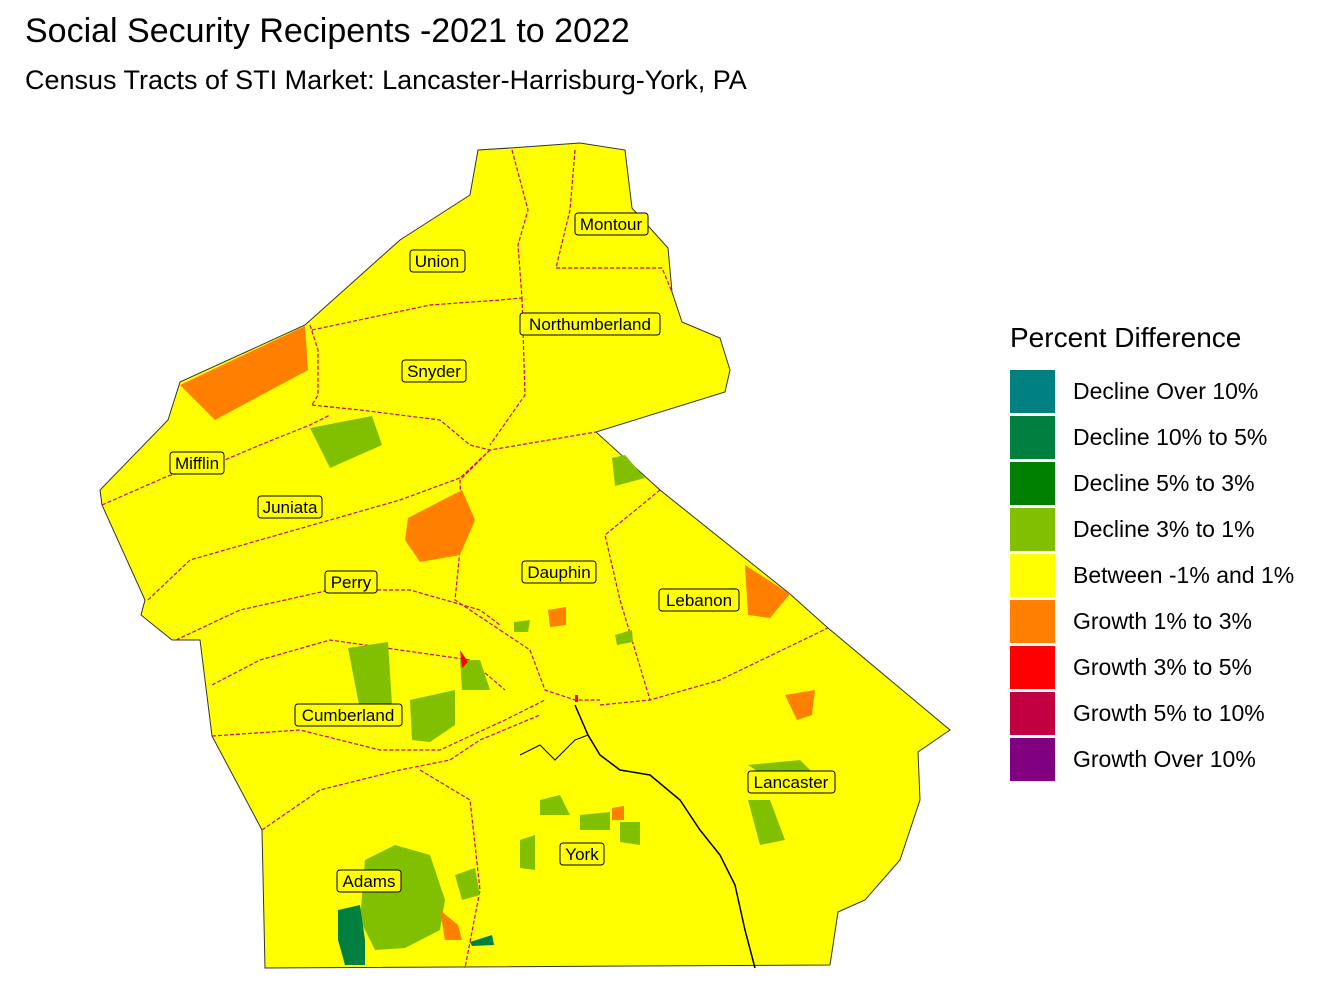 The image size is (1344, 1008). I want to click on county-label-union: Union, so click(437, 261).